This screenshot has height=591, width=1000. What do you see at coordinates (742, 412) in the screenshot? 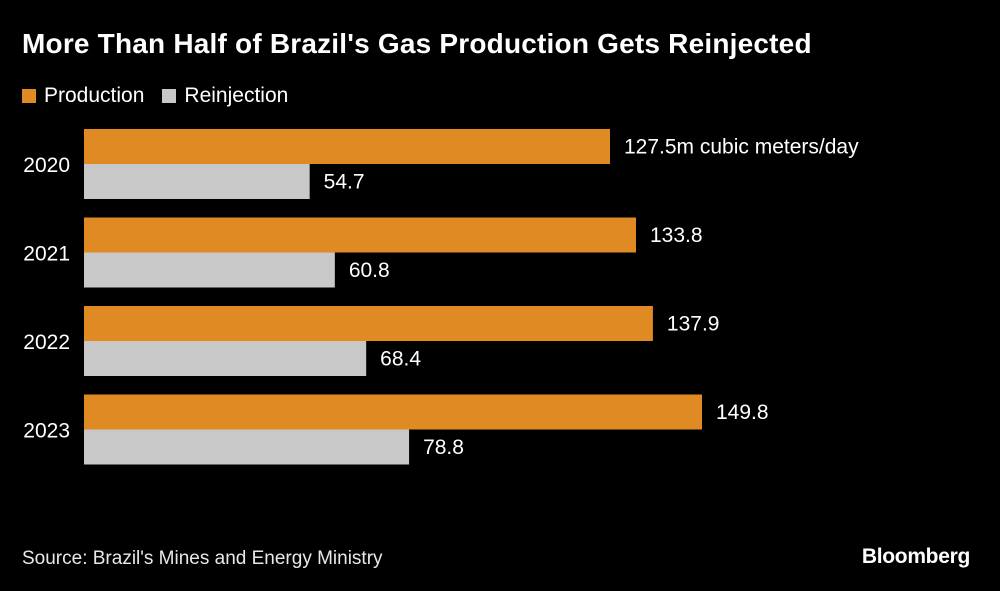
I see `data-label-production-2023: 149.8` at bounding box center [742, 412].